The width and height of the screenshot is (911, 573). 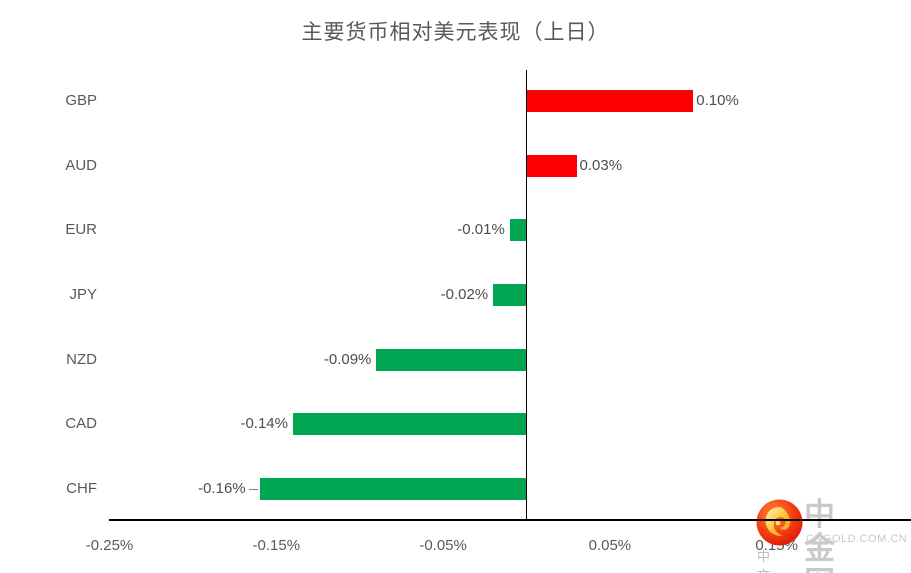 I want to click on x-tick-label: -0.05%, so click(x=443, y=545).